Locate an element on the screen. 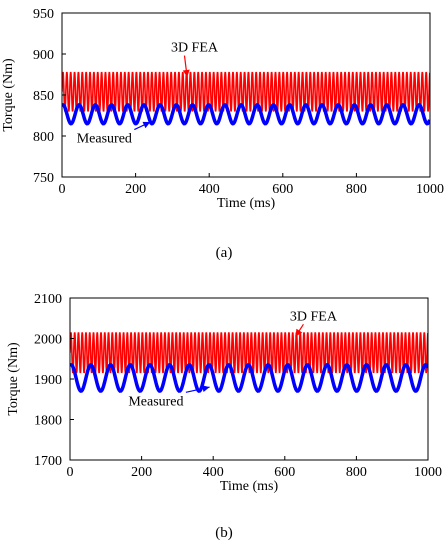 The image size is (448, 550). y-tick-label: 1700 is located at coordinates (48, 461).